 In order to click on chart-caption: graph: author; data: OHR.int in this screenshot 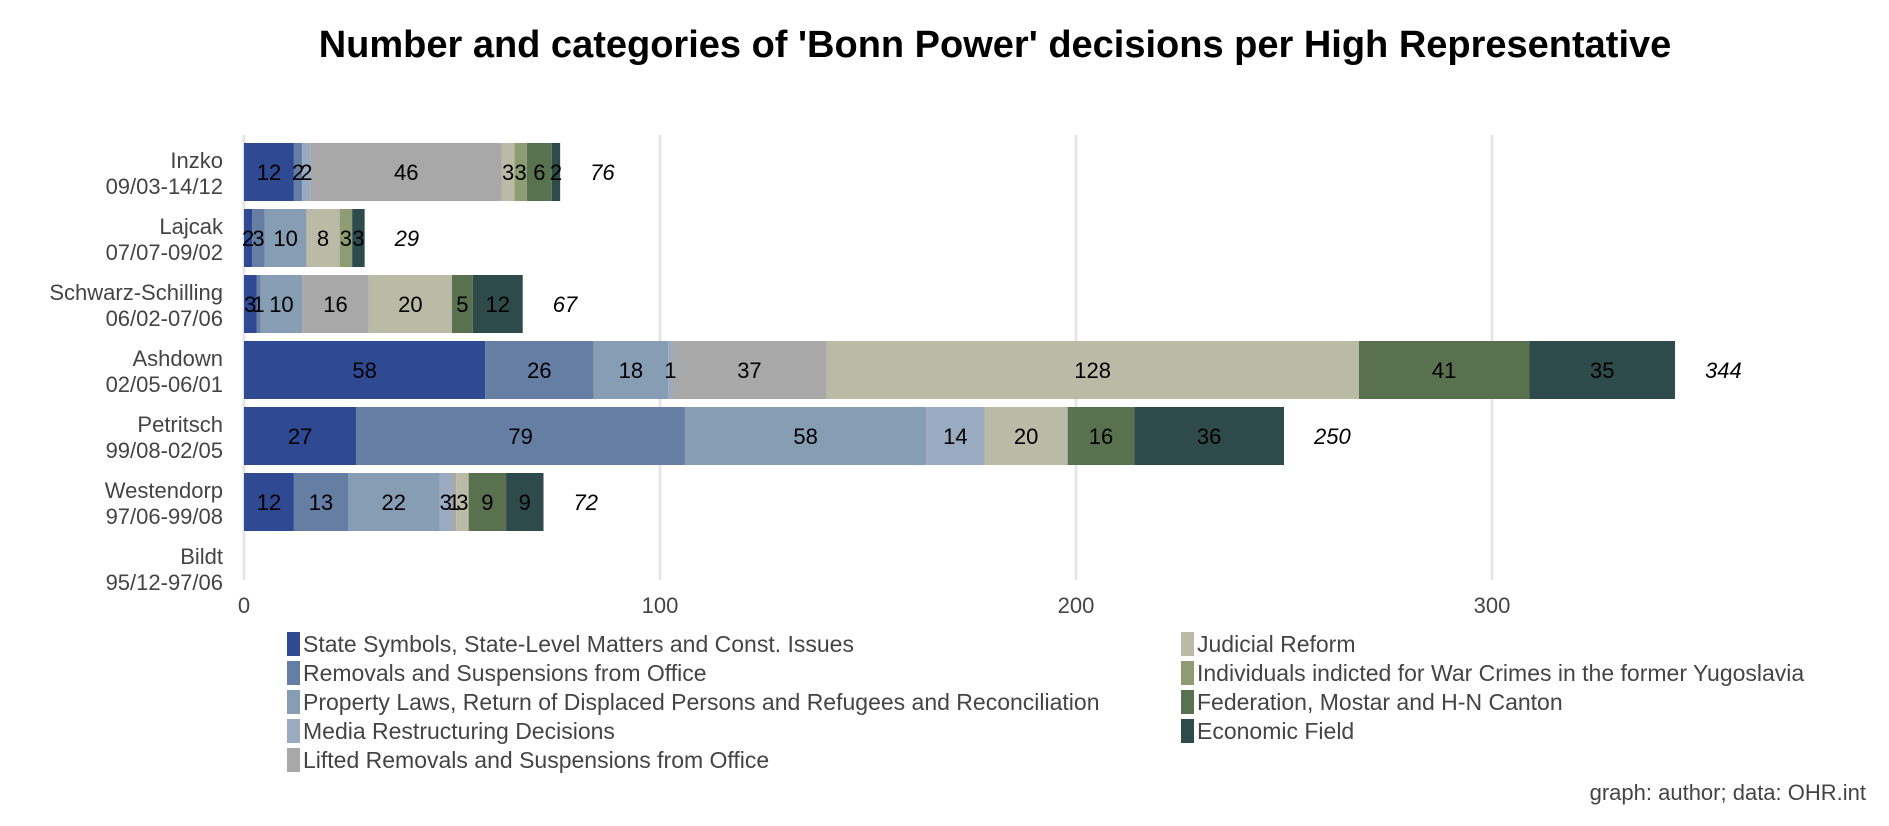, I will do `click(1728, 792)`.